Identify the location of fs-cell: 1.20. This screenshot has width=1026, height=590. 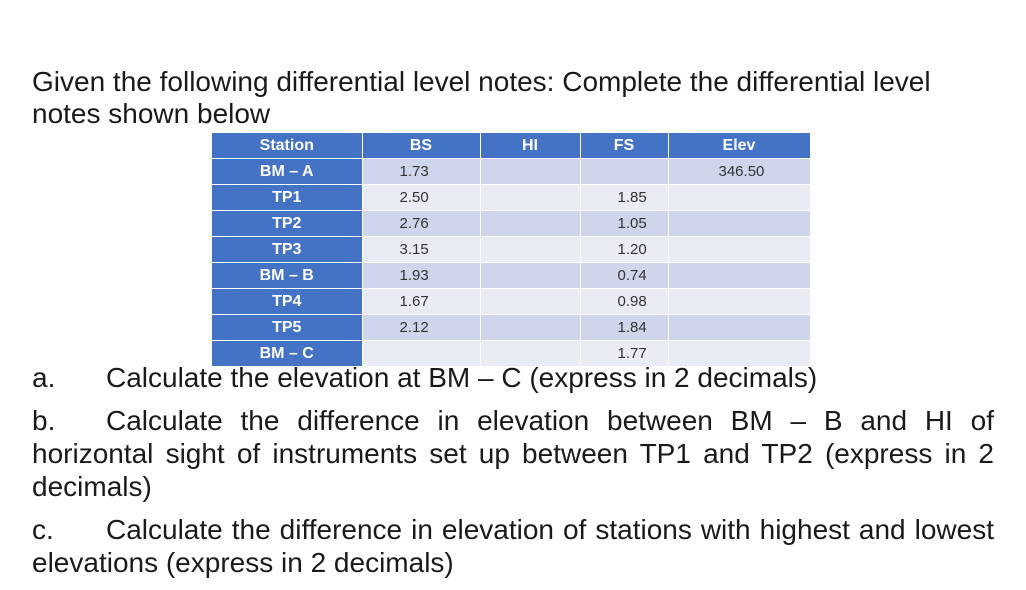
(624, 249).